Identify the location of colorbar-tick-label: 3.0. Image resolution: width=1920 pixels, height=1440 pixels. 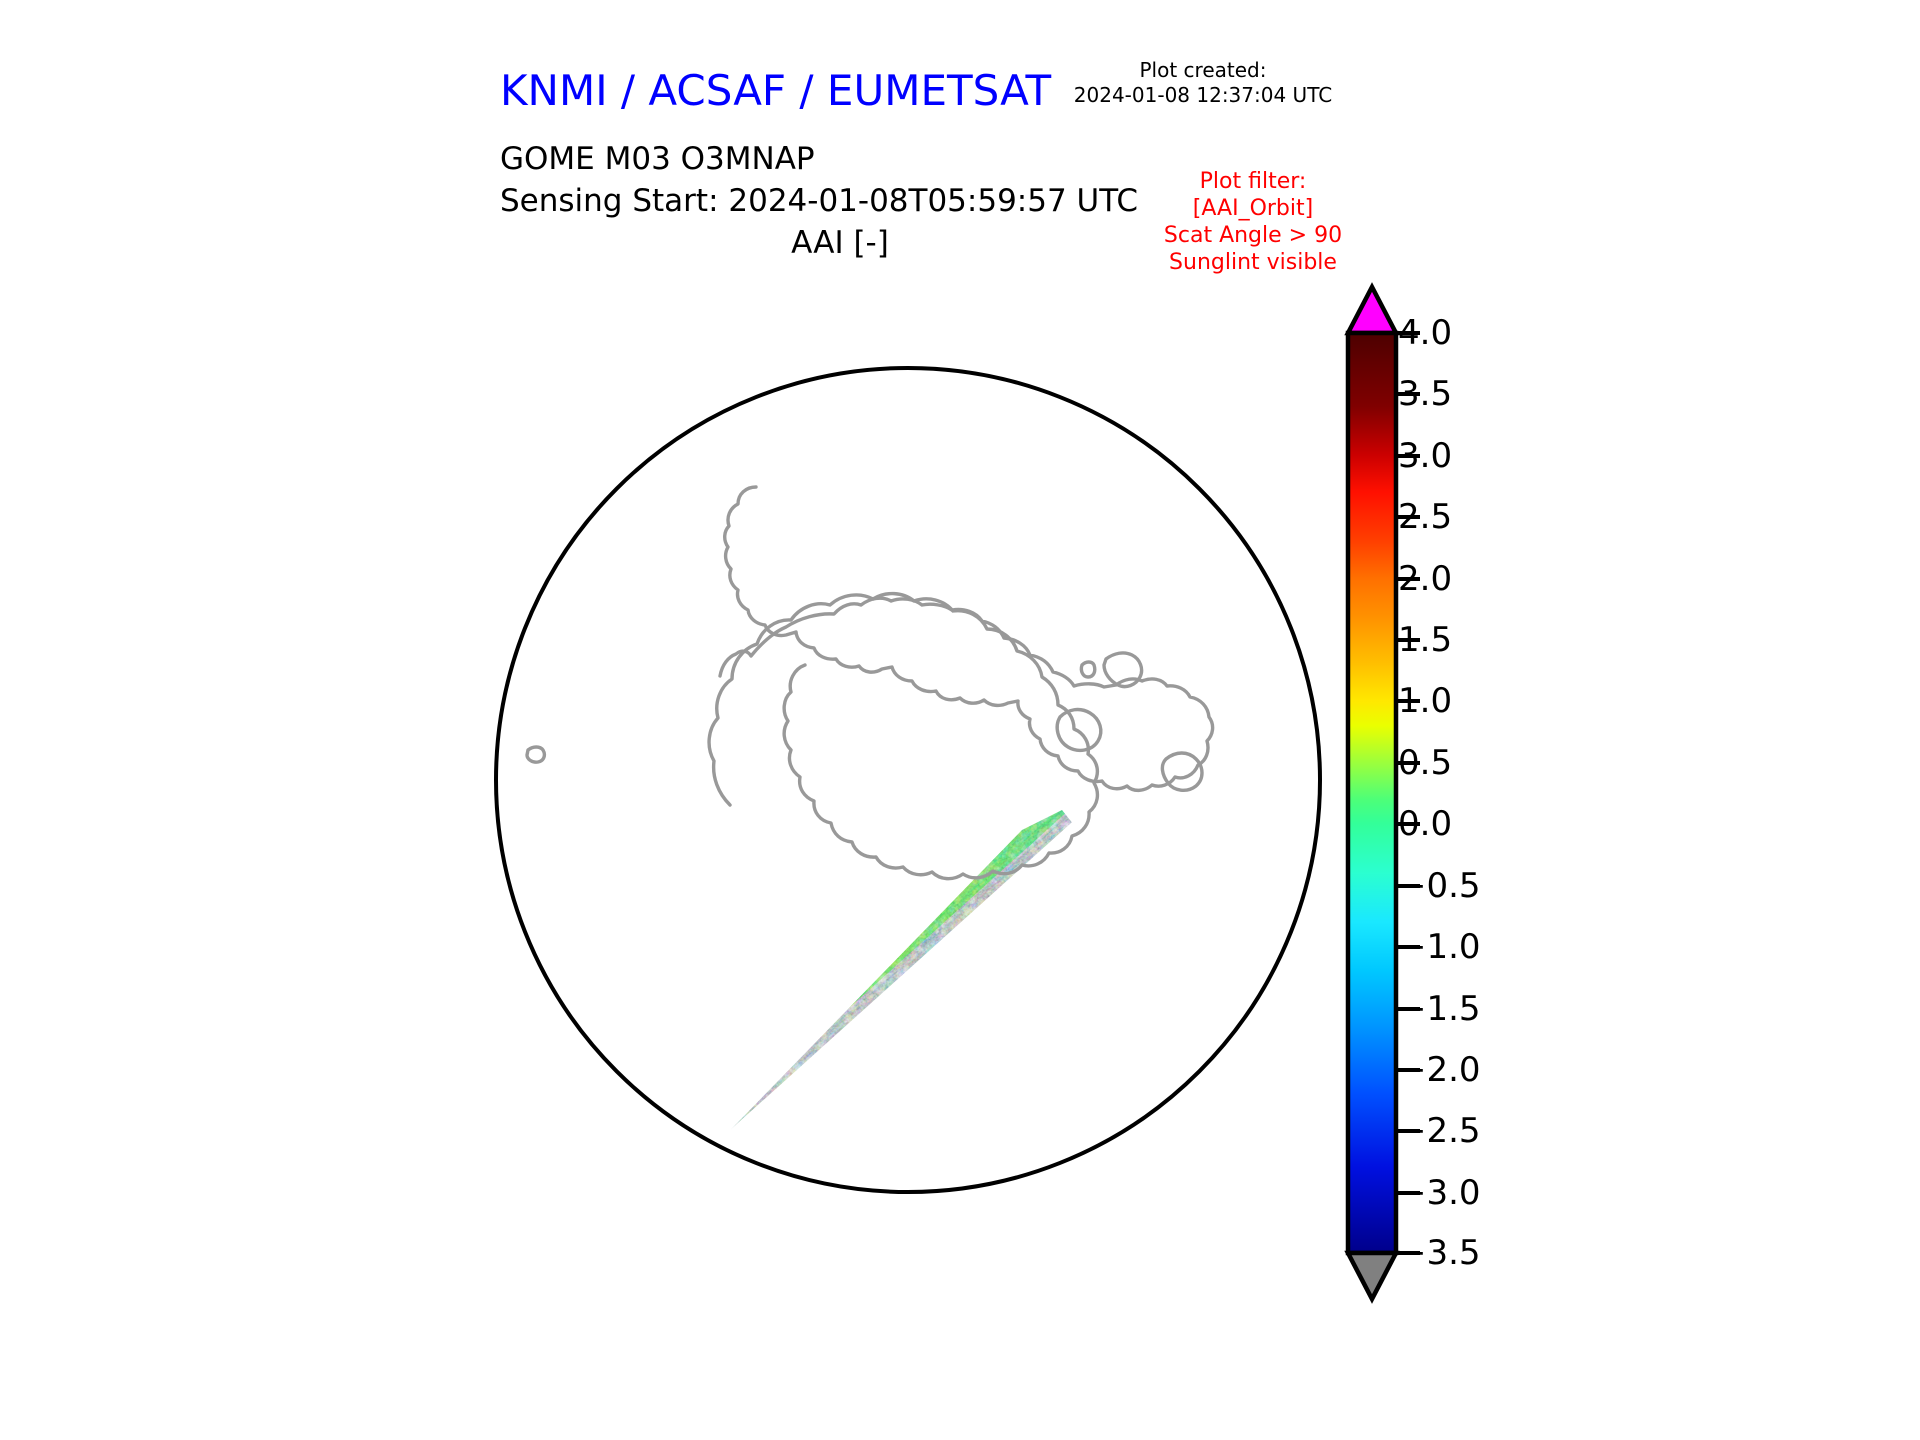
(1425, 456).